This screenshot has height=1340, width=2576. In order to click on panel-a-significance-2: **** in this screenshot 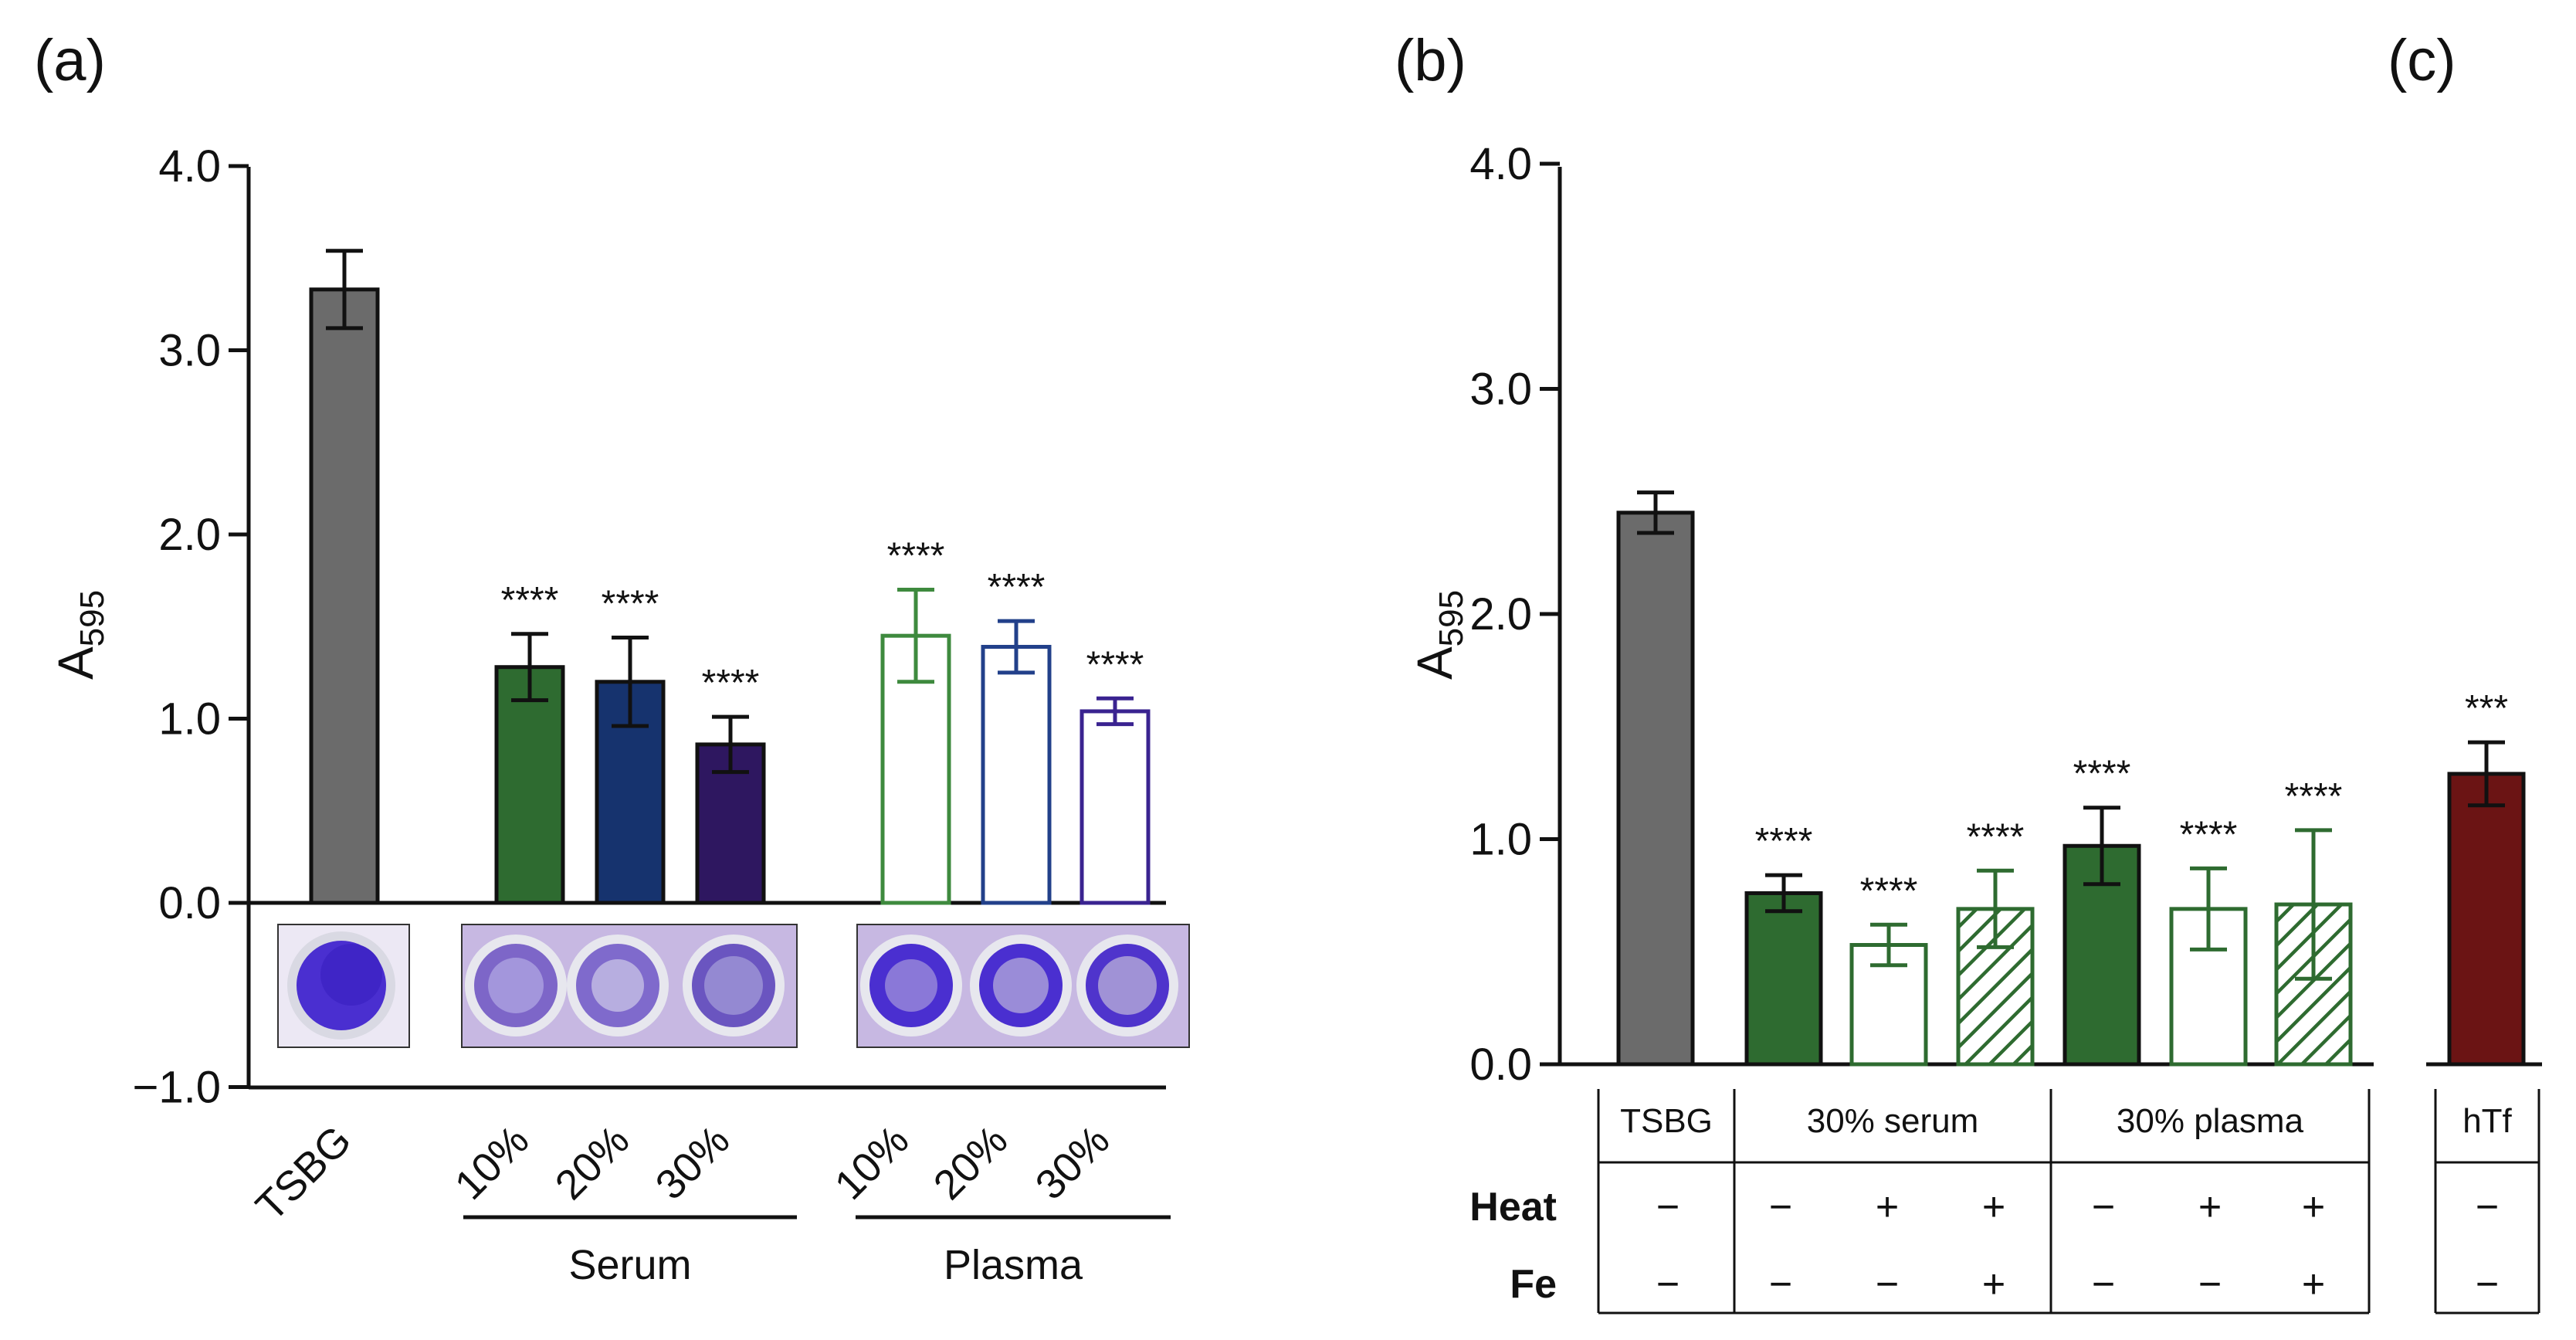, I will do `click(630, 604)`.